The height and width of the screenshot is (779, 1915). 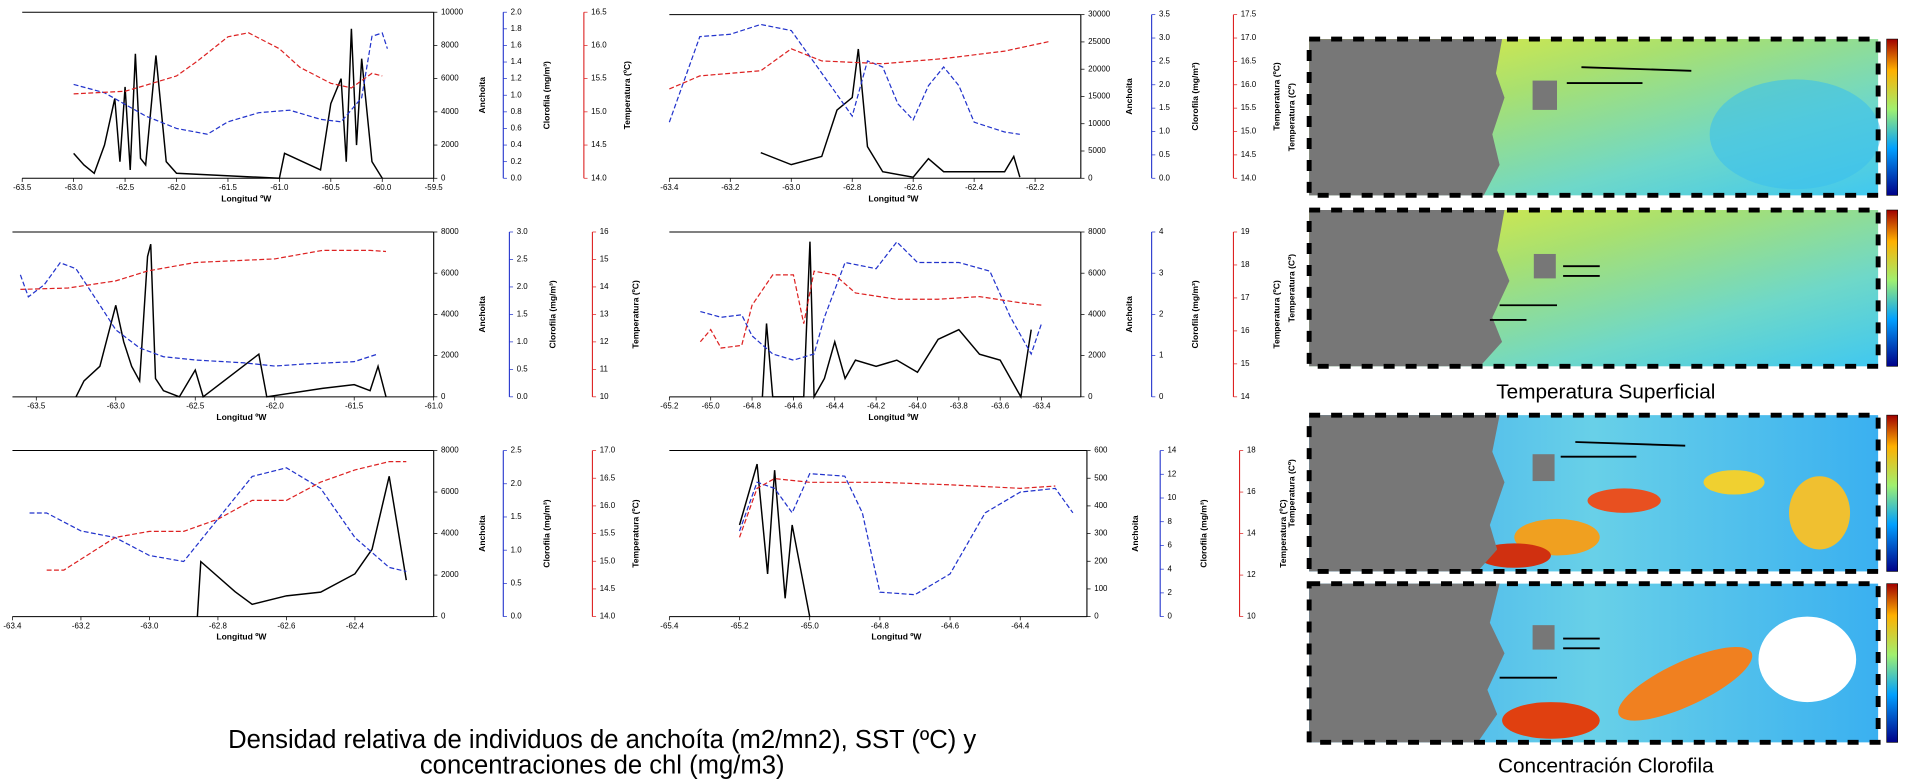 What do you see at coordinates (1161, 314) in the screenshot?
I see `y2-tick-label: 2` at bounding box center [1161, 314].